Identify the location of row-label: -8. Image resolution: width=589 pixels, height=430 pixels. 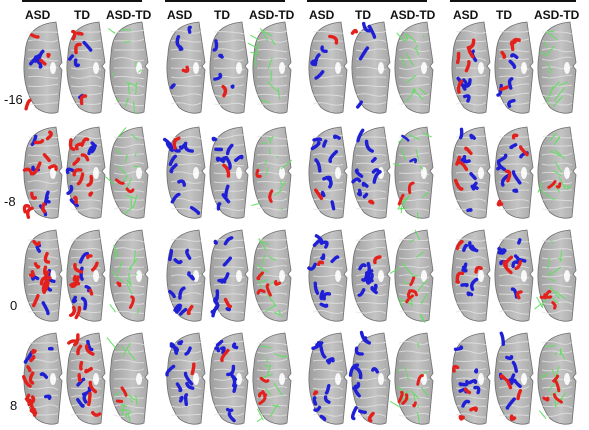
(10, 201).